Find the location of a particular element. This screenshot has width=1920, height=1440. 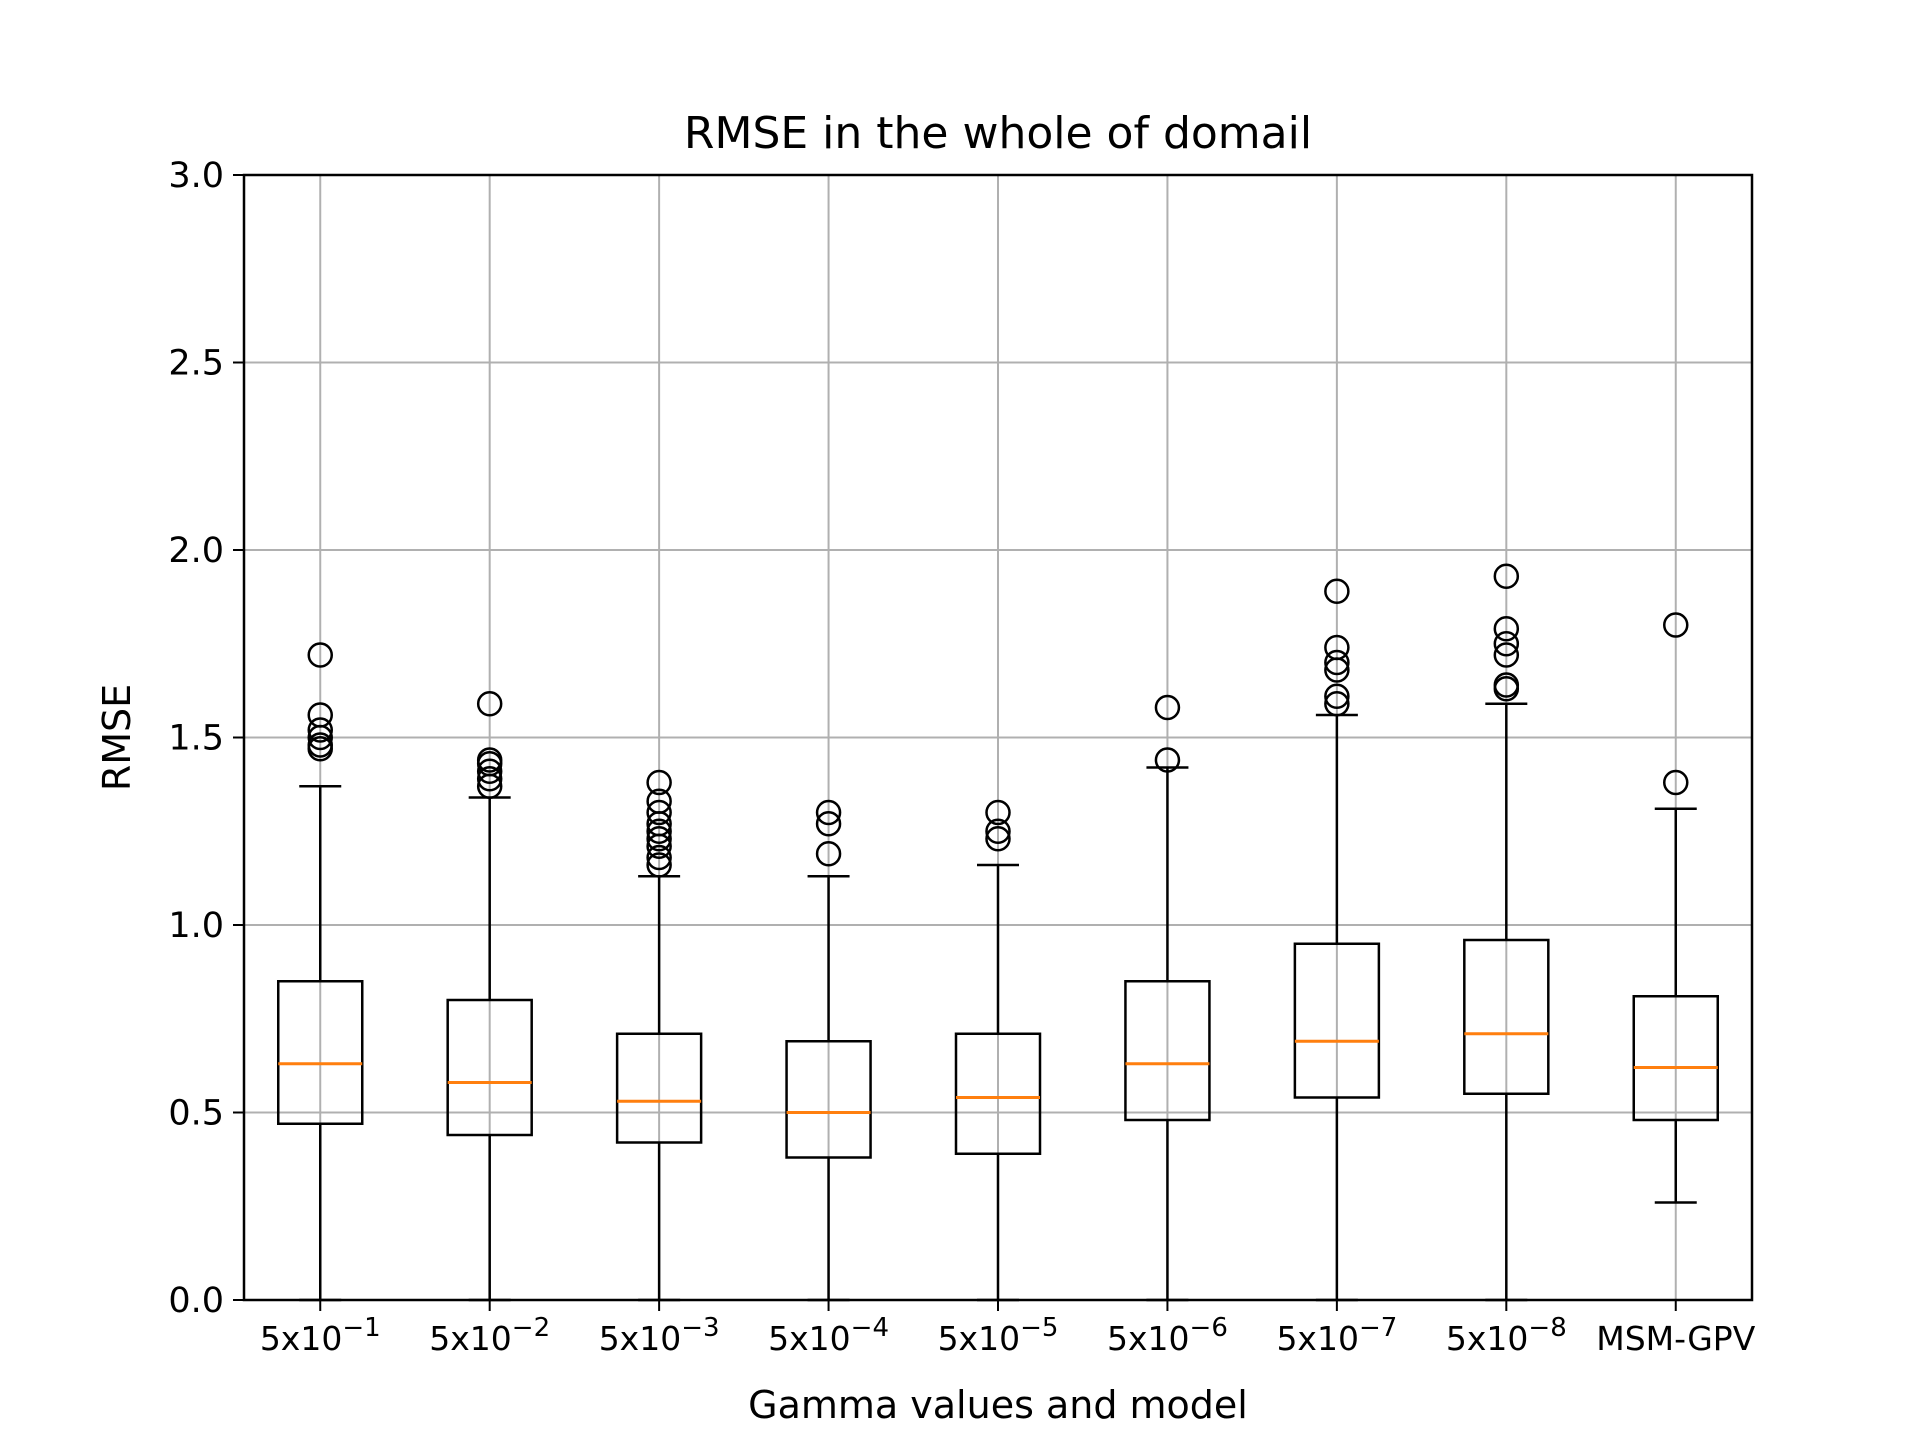

x-tick-label-exponent: −6 is located at coordinates (1209, 1328).